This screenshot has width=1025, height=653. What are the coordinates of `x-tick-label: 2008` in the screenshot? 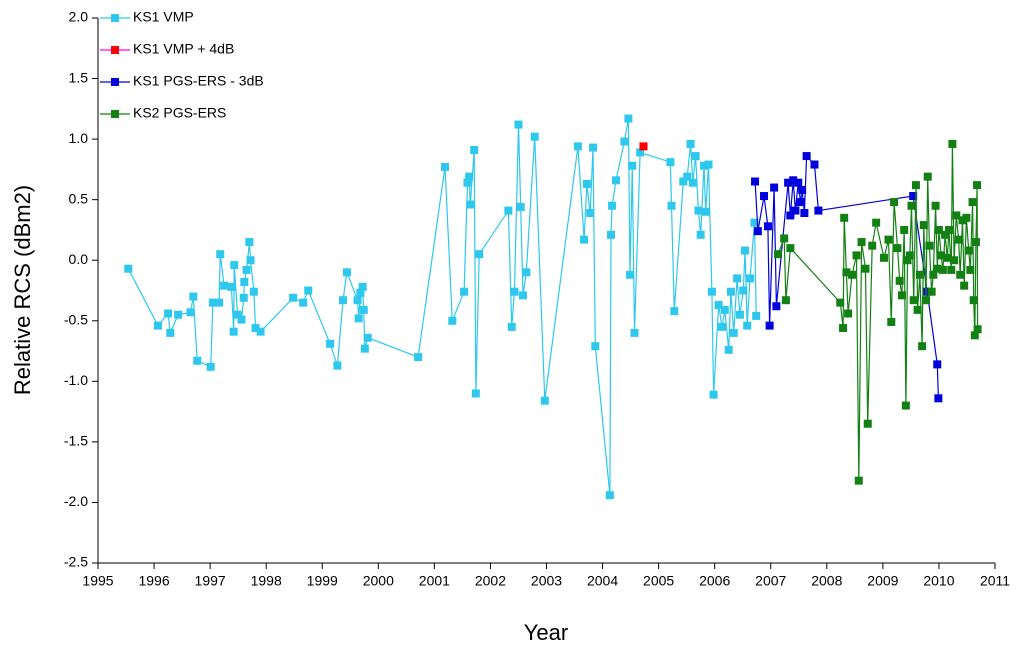 It's located at (826, 581).